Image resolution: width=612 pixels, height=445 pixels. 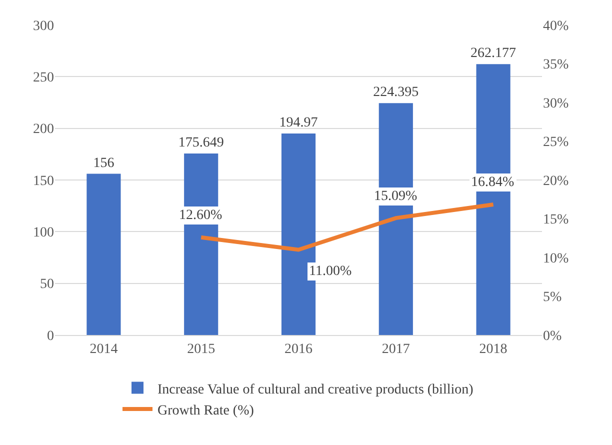 What do you see at coordinates (103, 254) in the screenshot?
I see `bar` at bounding box center [103, 254].